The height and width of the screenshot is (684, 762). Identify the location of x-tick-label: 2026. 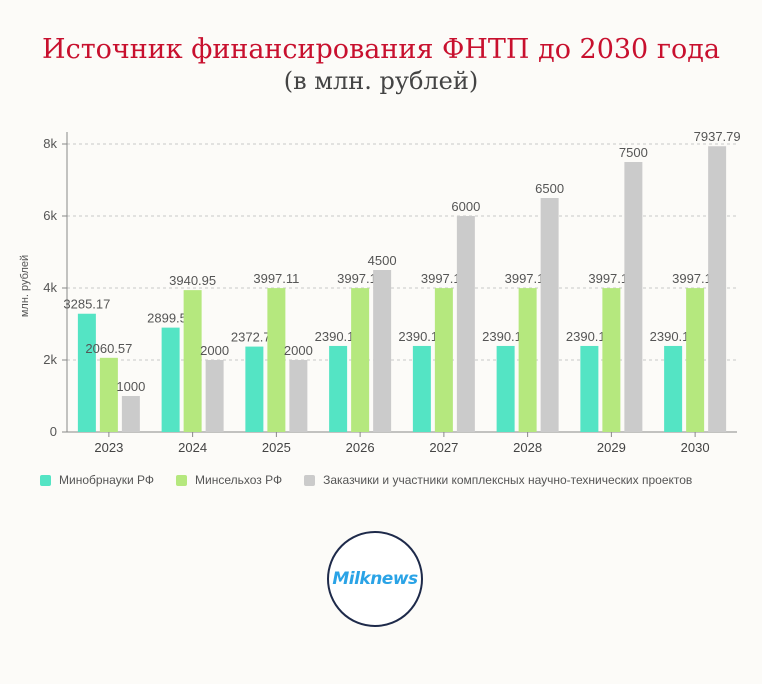
(360, 447).